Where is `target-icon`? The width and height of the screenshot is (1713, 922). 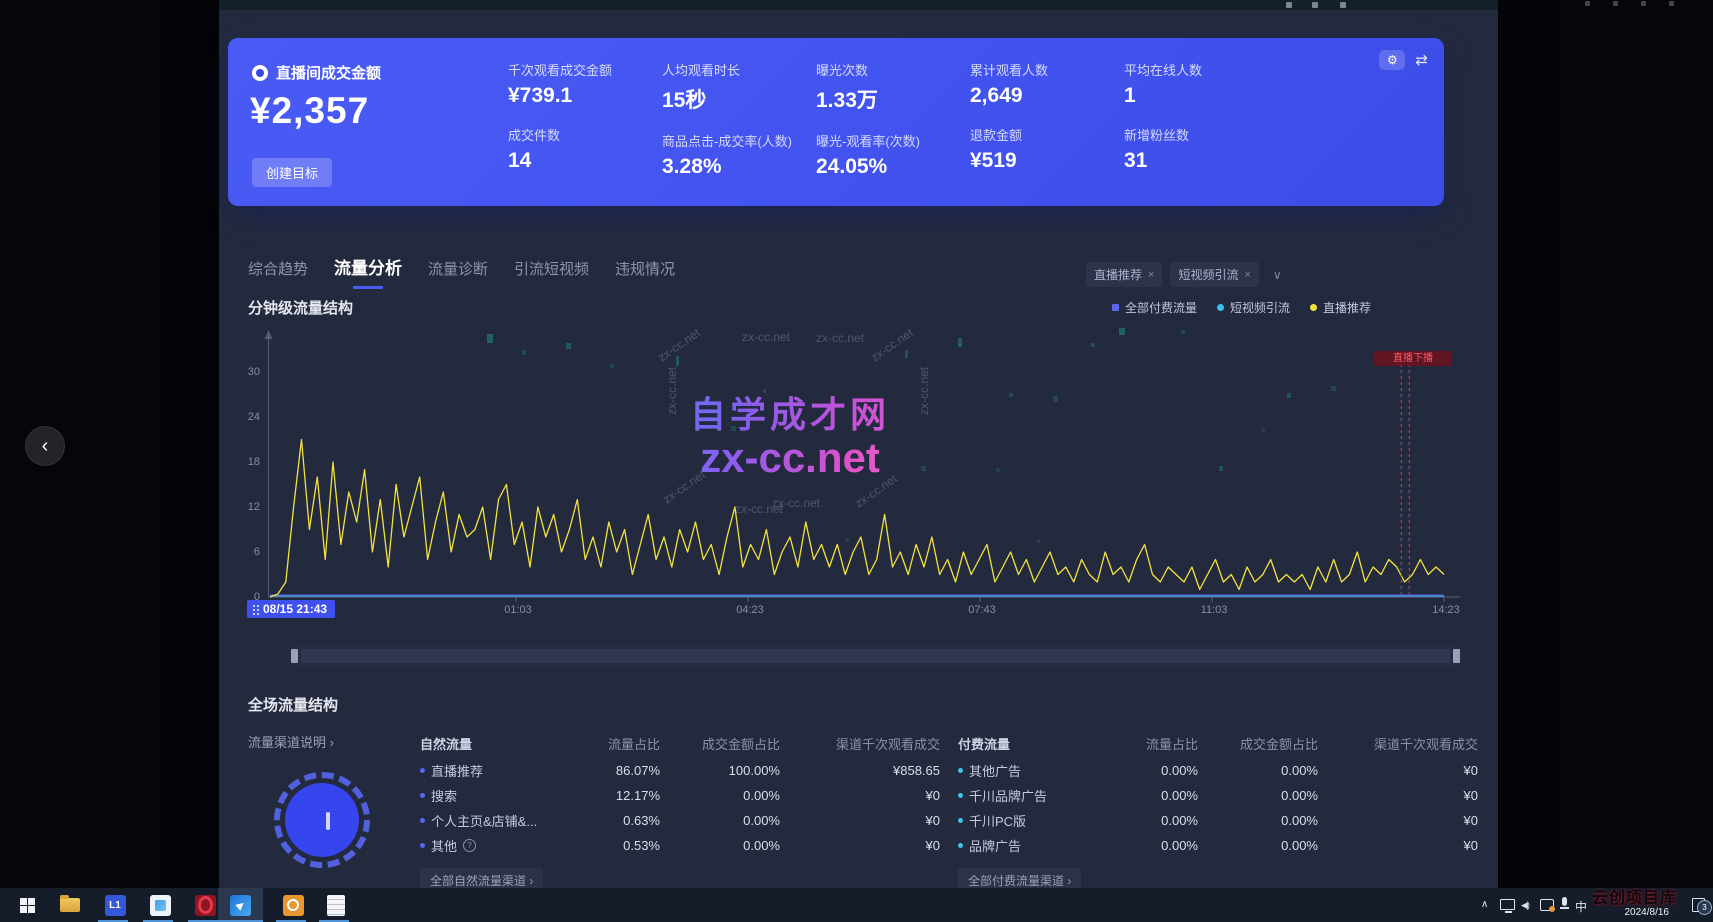 target-icon is located at coordinates (260, 72).